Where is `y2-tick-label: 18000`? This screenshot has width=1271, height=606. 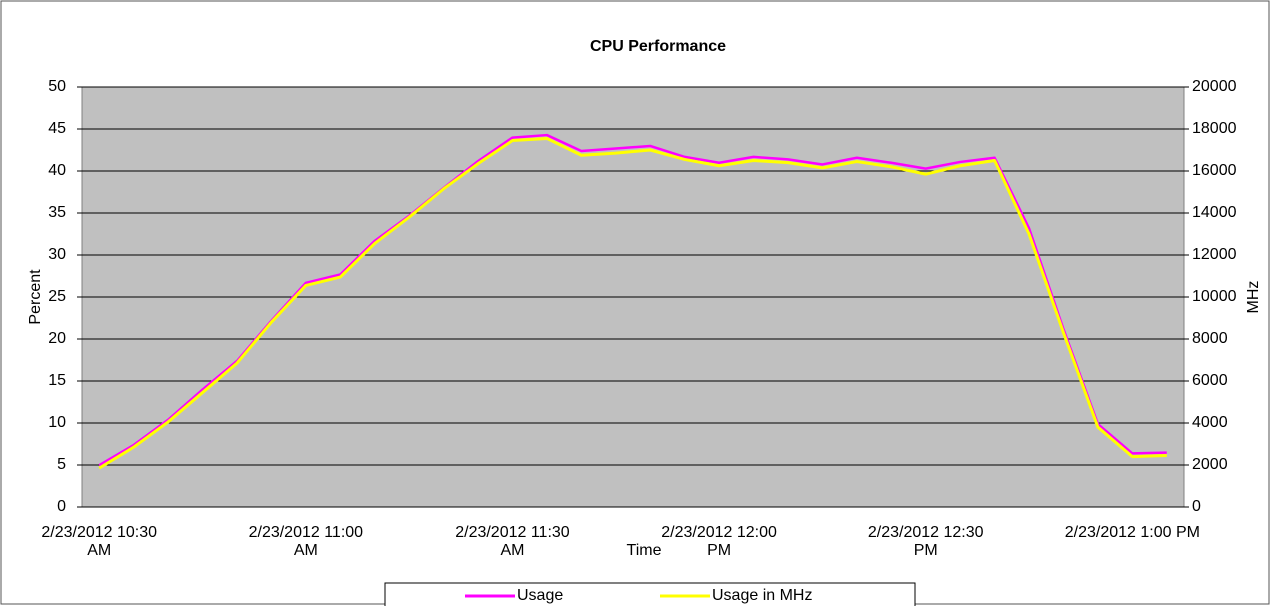 y2-tick-label: 18000 is located at coordinates (1214, 128).